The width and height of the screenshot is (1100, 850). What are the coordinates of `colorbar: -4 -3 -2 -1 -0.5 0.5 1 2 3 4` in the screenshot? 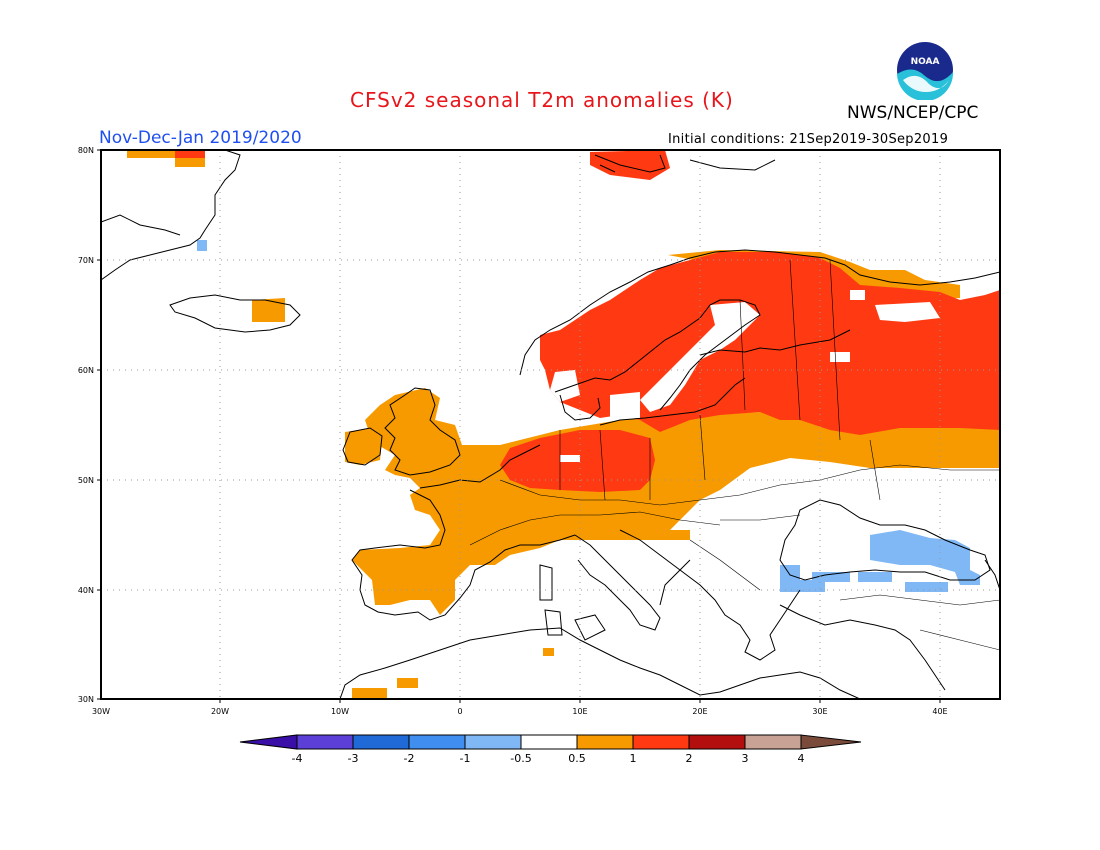 It's located at (550, 749).